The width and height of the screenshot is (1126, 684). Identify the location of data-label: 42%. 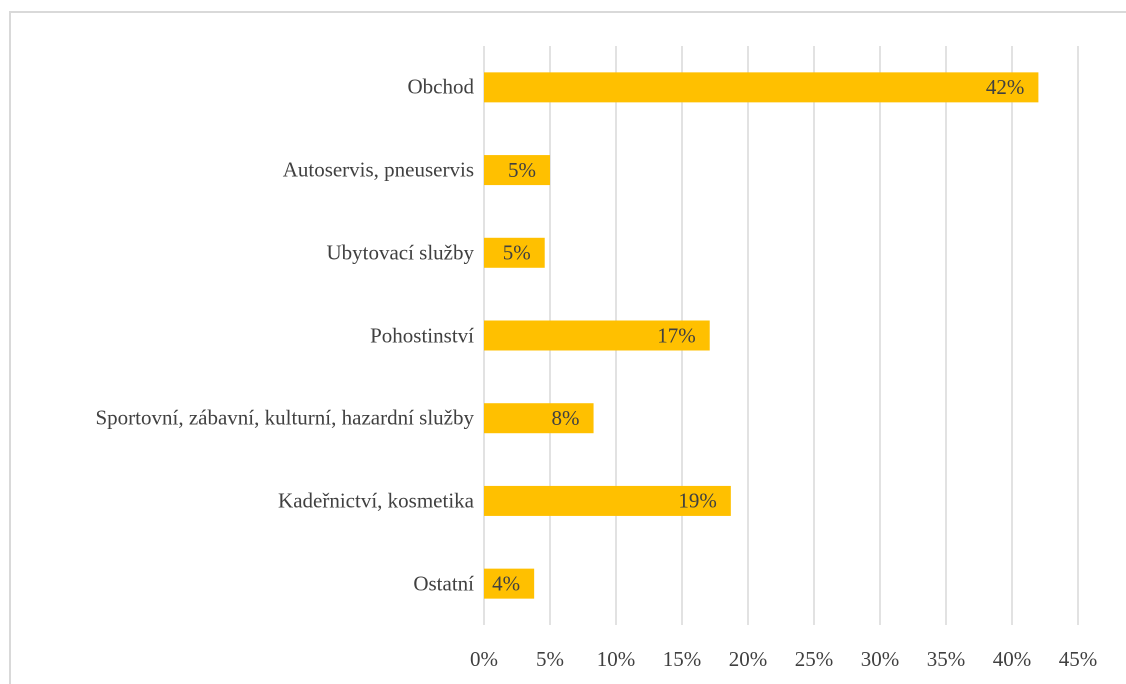
(1005, 87).